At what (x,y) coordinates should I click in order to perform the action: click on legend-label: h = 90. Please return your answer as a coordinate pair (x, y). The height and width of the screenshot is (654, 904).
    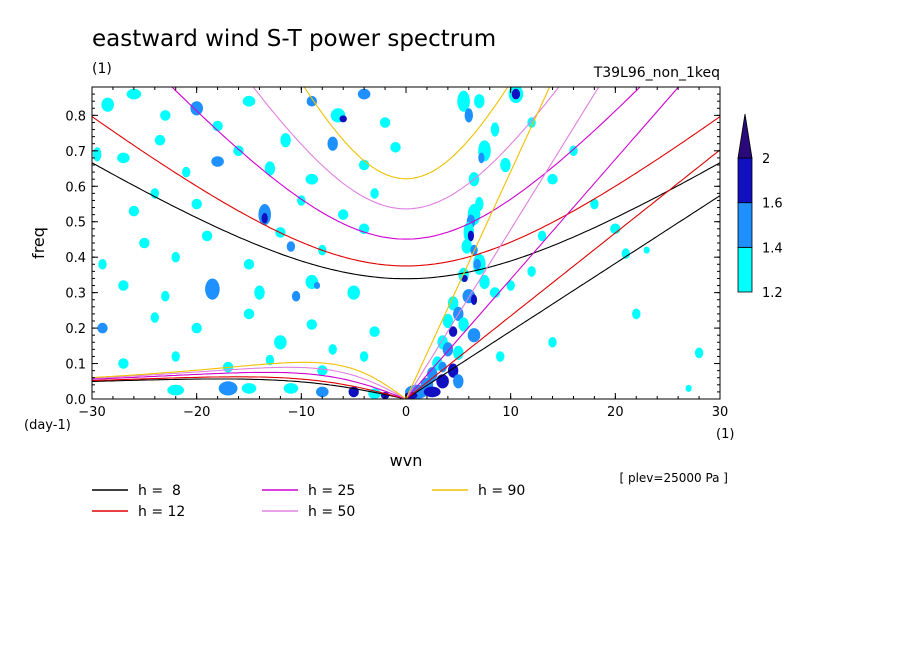
    Looking at the image, I should click on (501, 491).